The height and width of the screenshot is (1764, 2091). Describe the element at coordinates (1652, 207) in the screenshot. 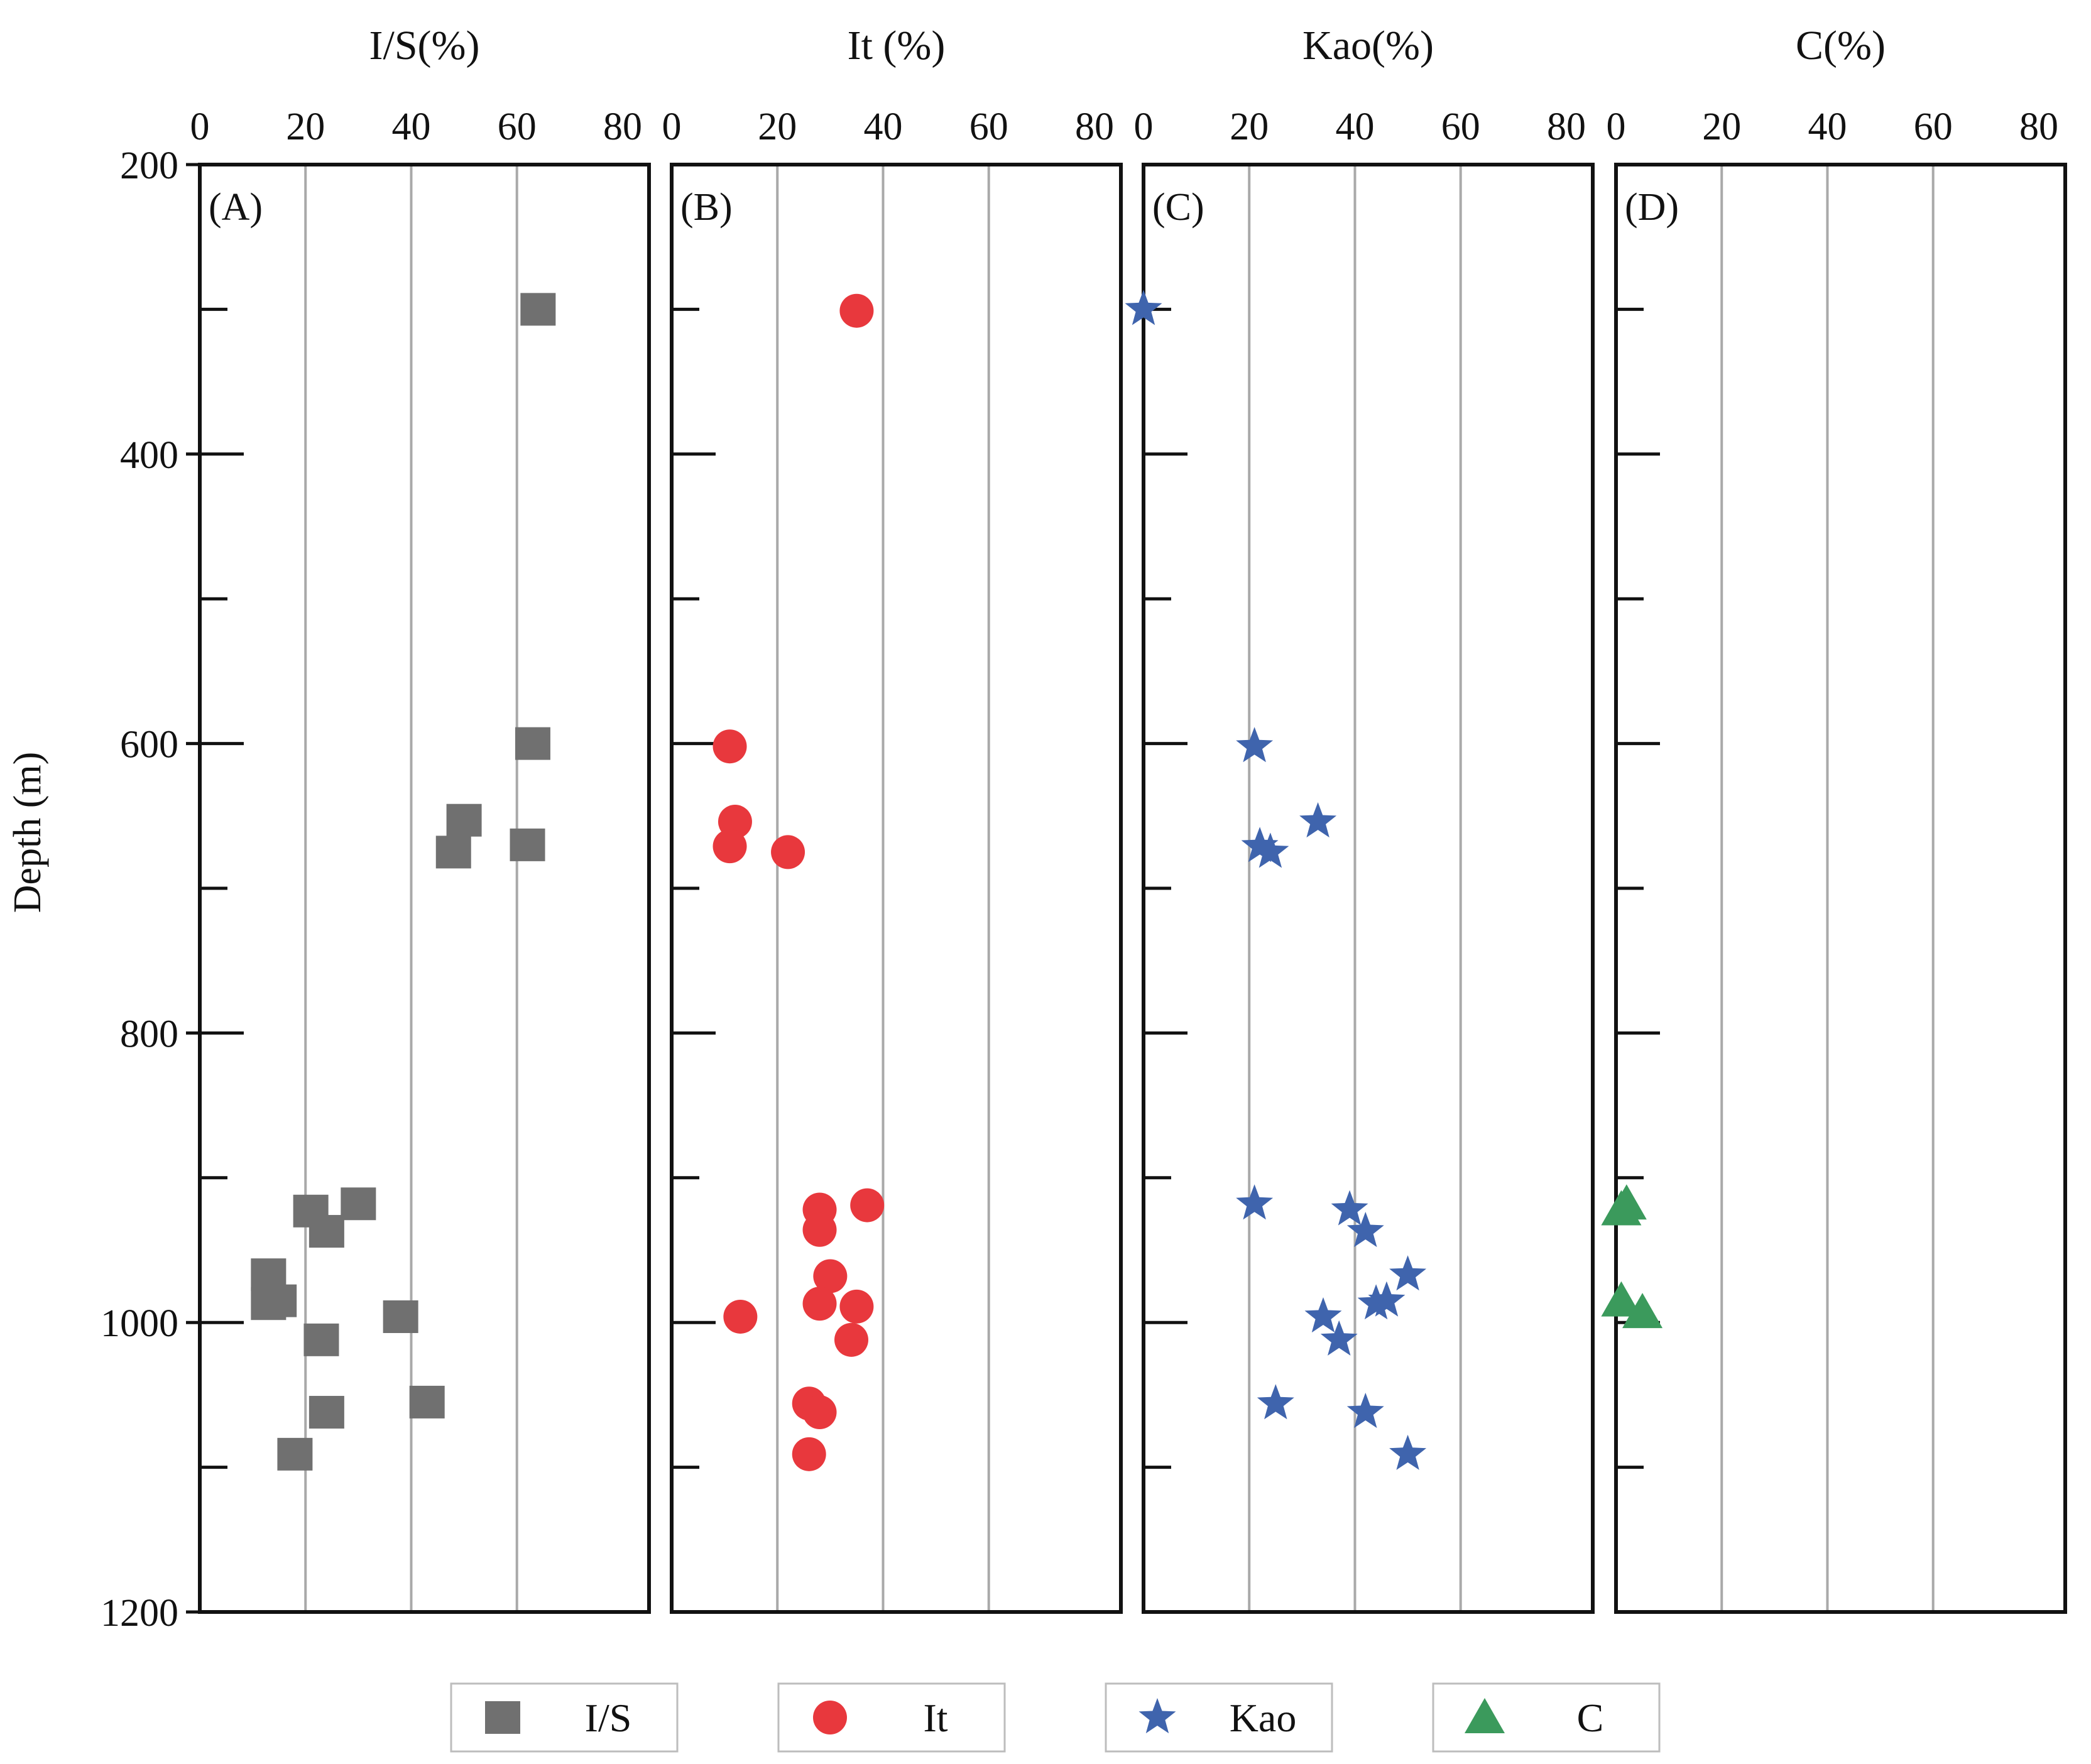

I see `panel-label: (D)` at that location.